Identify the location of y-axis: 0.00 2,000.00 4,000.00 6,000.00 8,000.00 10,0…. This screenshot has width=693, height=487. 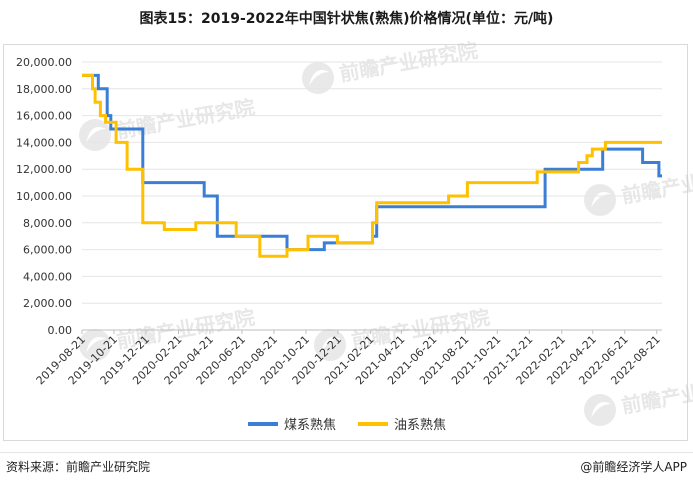
(44, 196).